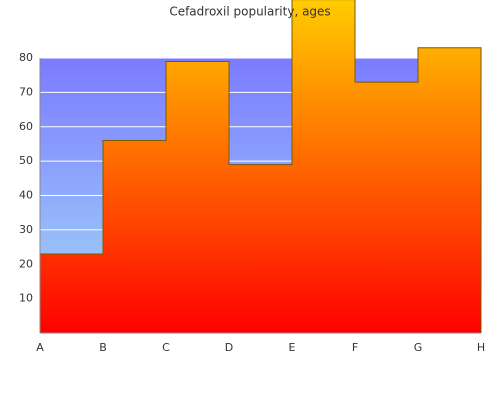 The height and width of the screenshot is (400, 500). I want to click on x-tick-label: B, so click(103, 347).